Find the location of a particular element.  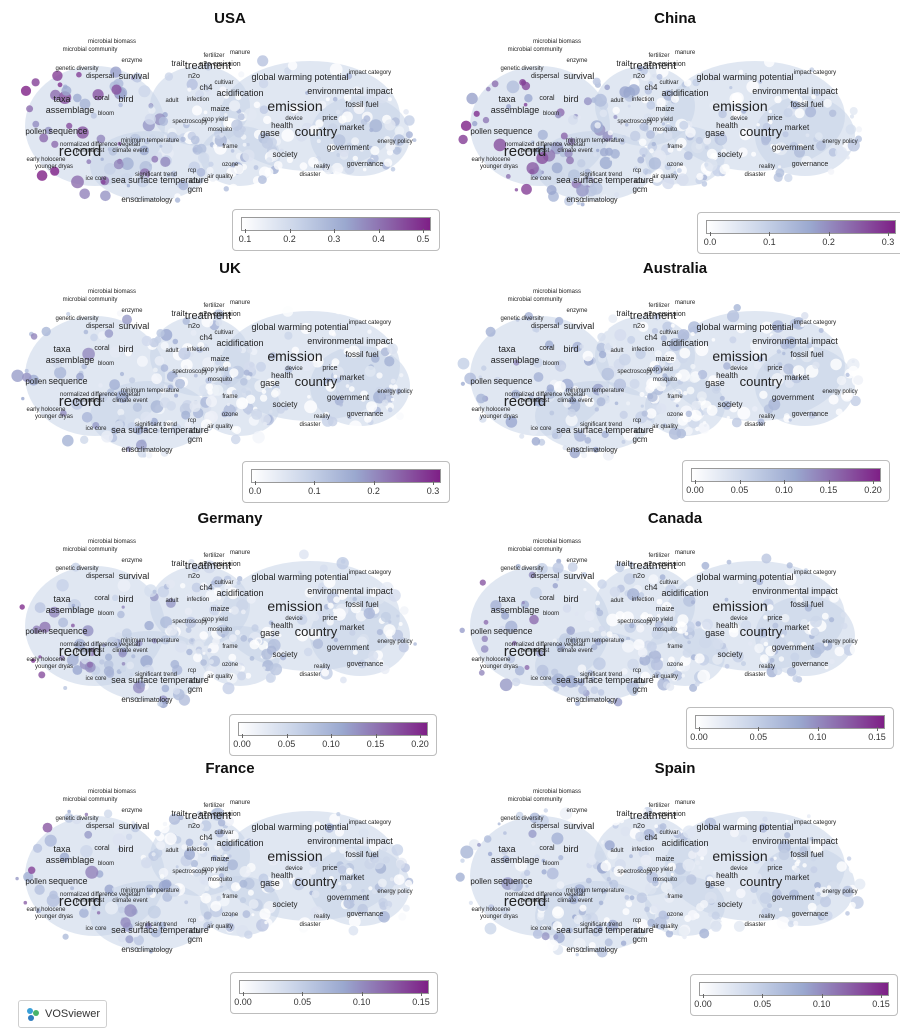

color-scale-bar is located at coordinates (794, 989).